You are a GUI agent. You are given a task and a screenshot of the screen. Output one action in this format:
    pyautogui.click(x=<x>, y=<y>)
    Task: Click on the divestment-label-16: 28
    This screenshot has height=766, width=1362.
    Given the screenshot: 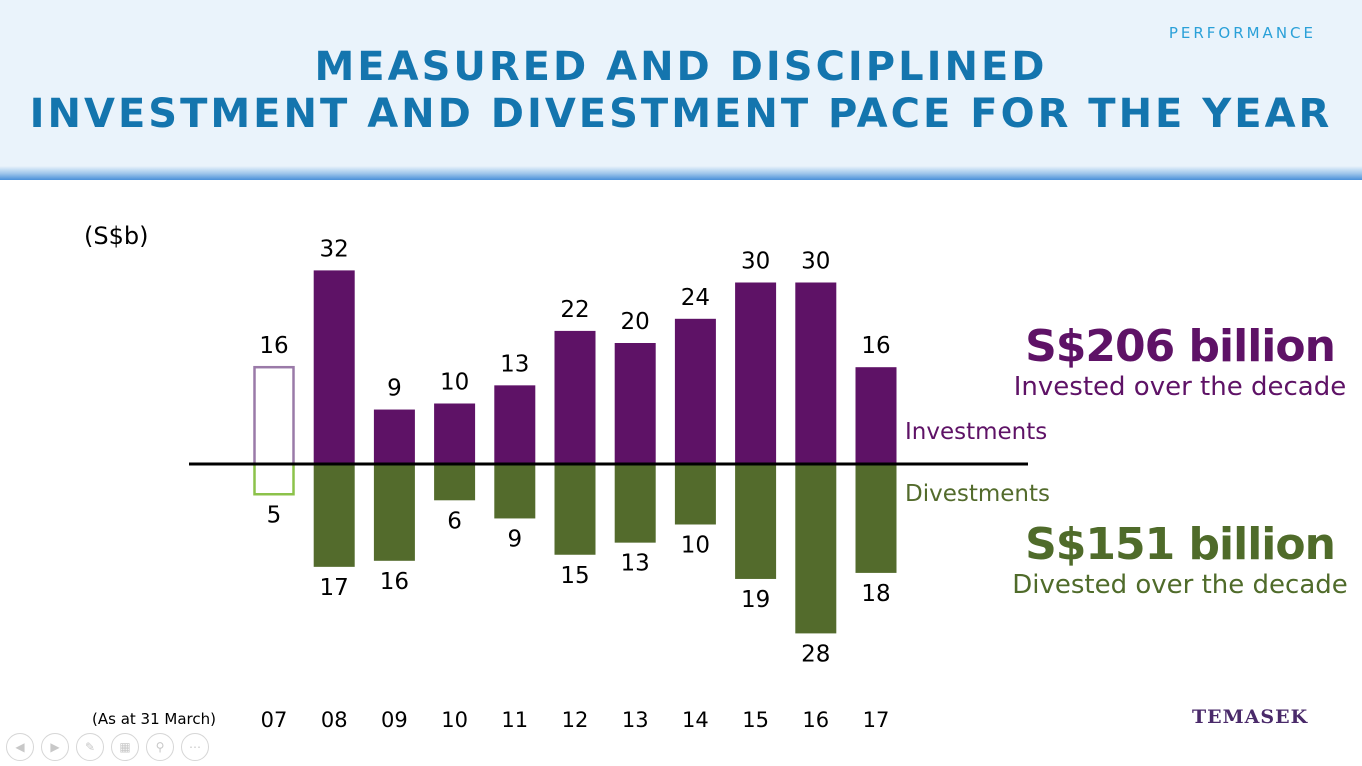 What is the action you would take?
    pyautogui.click(x=815, y=654)
    